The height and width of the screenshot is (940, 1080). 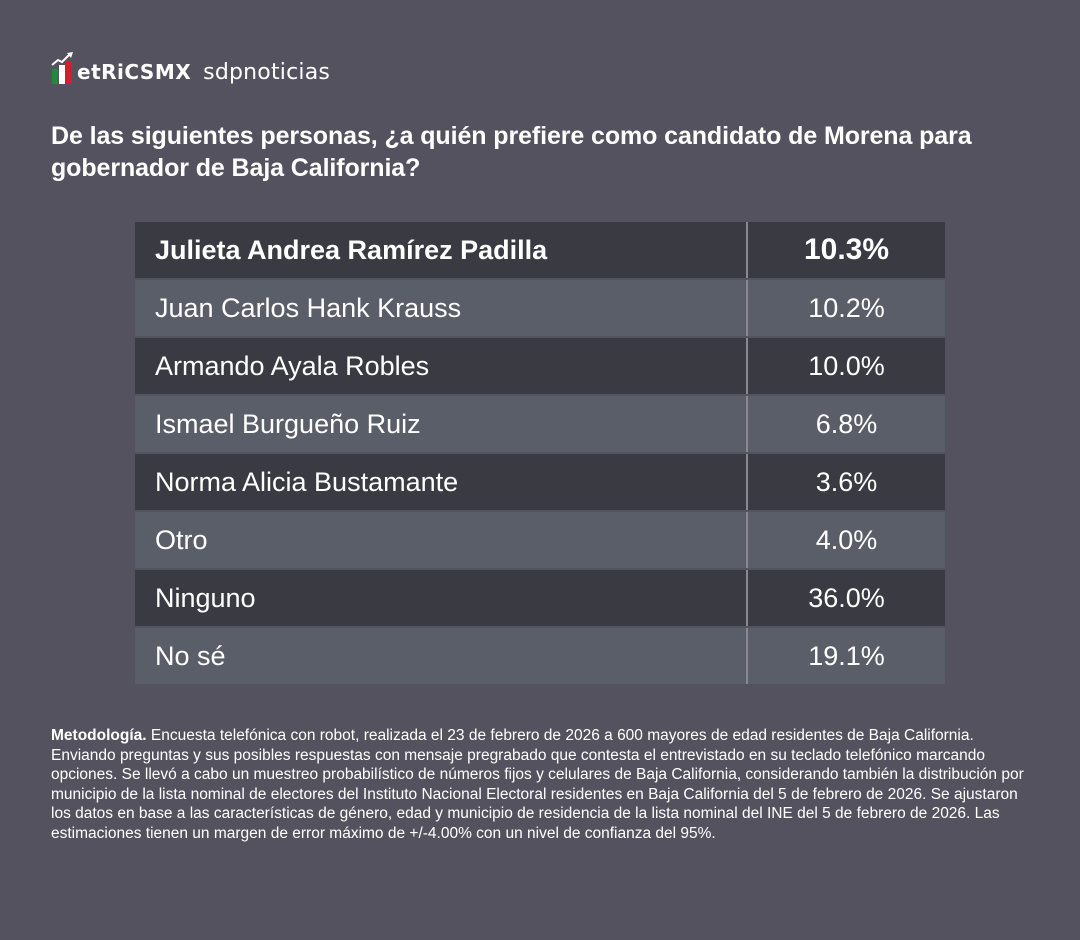 What do you see at coordinates (441, 540) in the screenshot?
I see `option-name: Otro` at bounding box center [441, 540].